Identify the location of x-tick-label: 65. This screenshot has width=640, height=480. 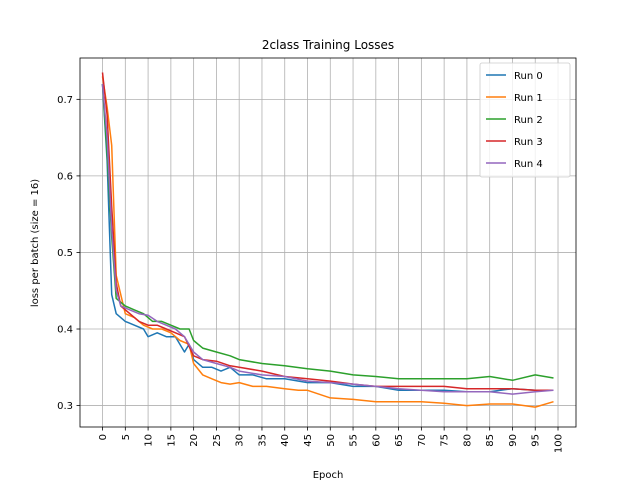
(399, 440).